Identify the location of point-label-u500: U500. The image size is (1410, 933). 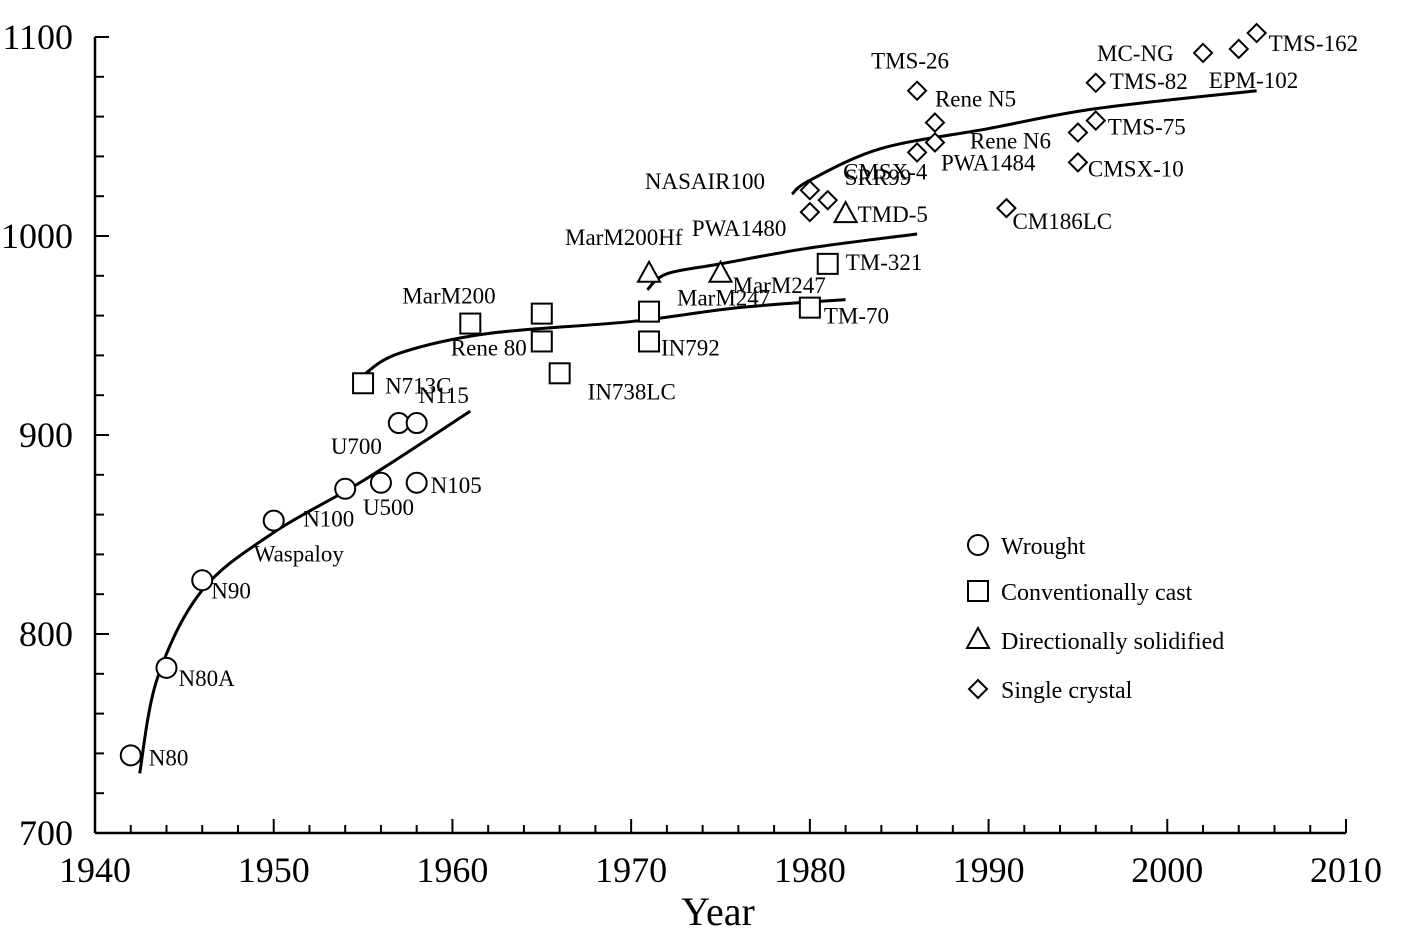
(388, 507).